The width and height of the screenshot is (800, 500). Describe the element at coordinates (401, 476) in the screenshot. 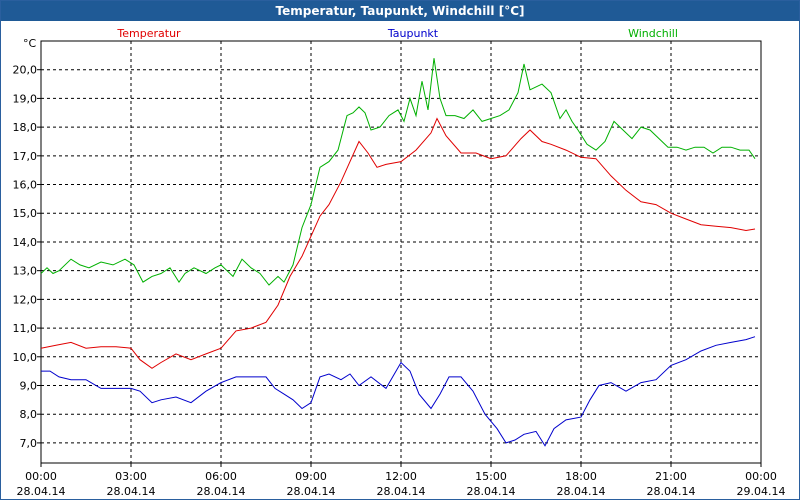

I see `x-tick-label-time: 12:00` at that location.